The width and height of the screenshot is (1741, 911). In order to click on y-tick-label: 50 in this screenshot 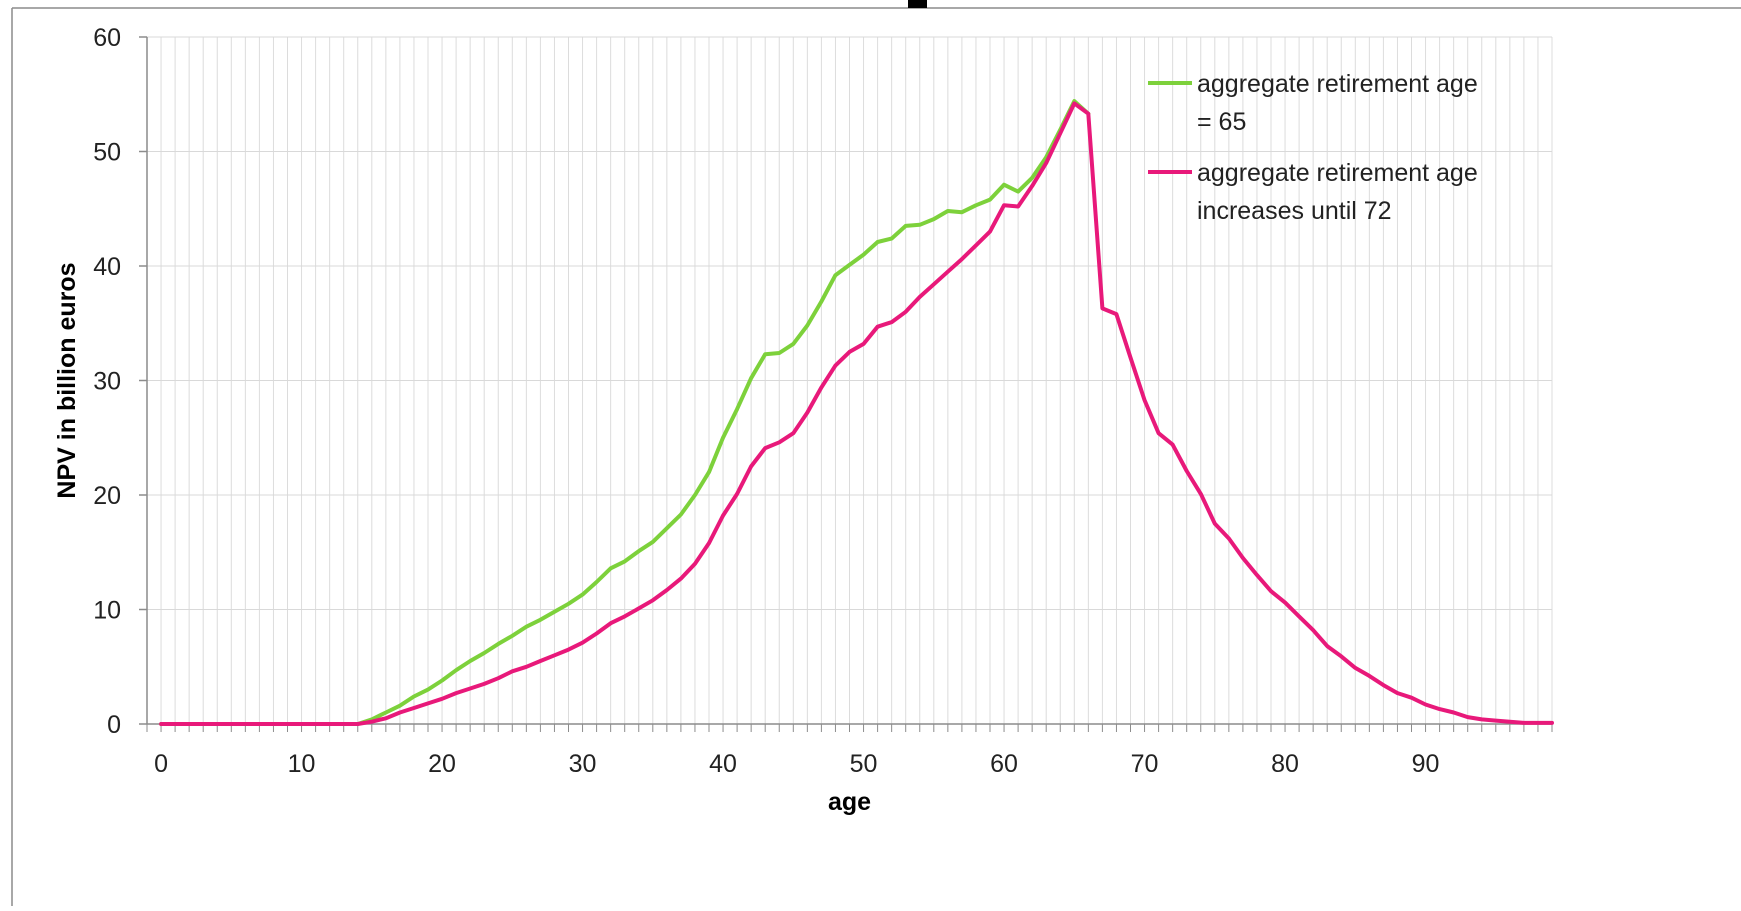, I will do `click(107, 153)`.